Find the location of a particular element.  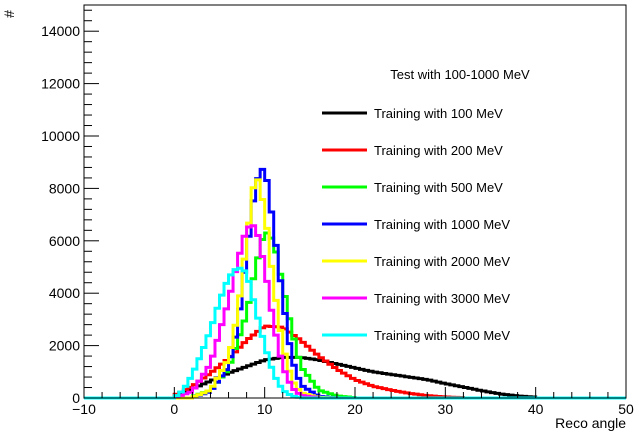

y-tick-label: 14000 is located at coordinates (60, 31).